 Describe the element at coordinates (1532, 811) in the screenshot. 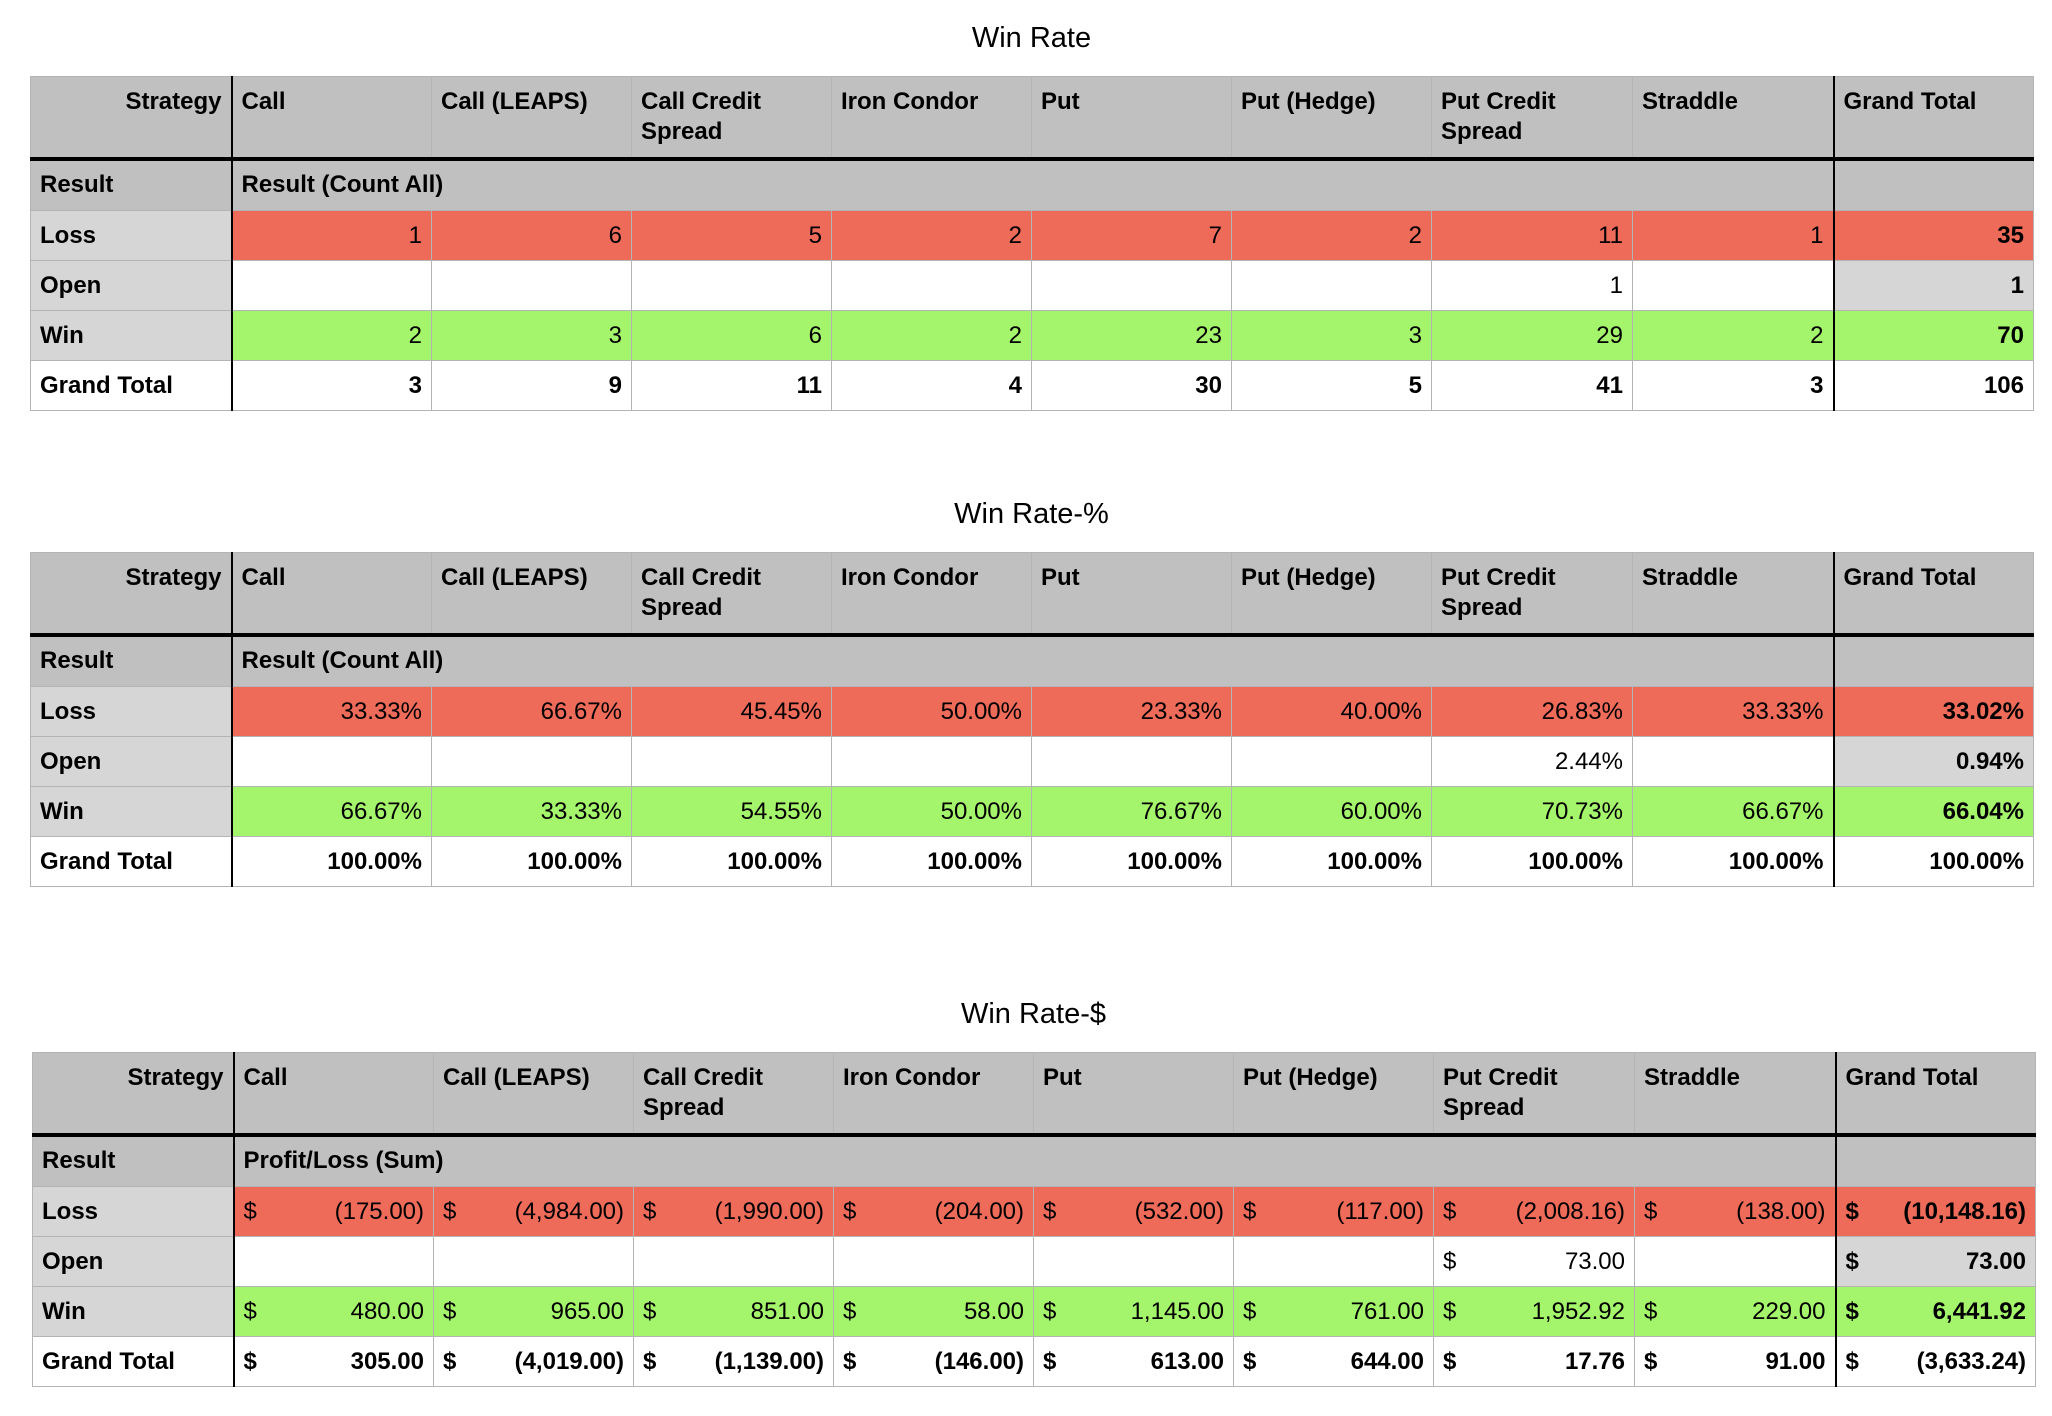

I see `cell: 70.73%` at that location.